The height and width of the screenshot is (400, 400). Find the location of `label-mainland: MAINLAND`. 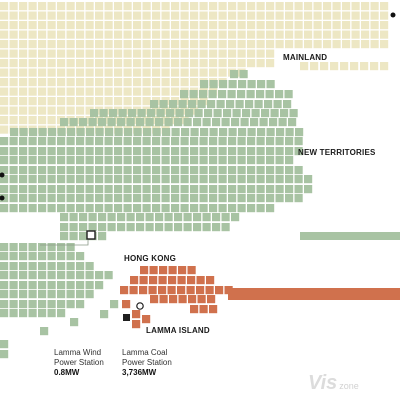

label-mainland: MAINLAND is located at coordinates (305, 57).